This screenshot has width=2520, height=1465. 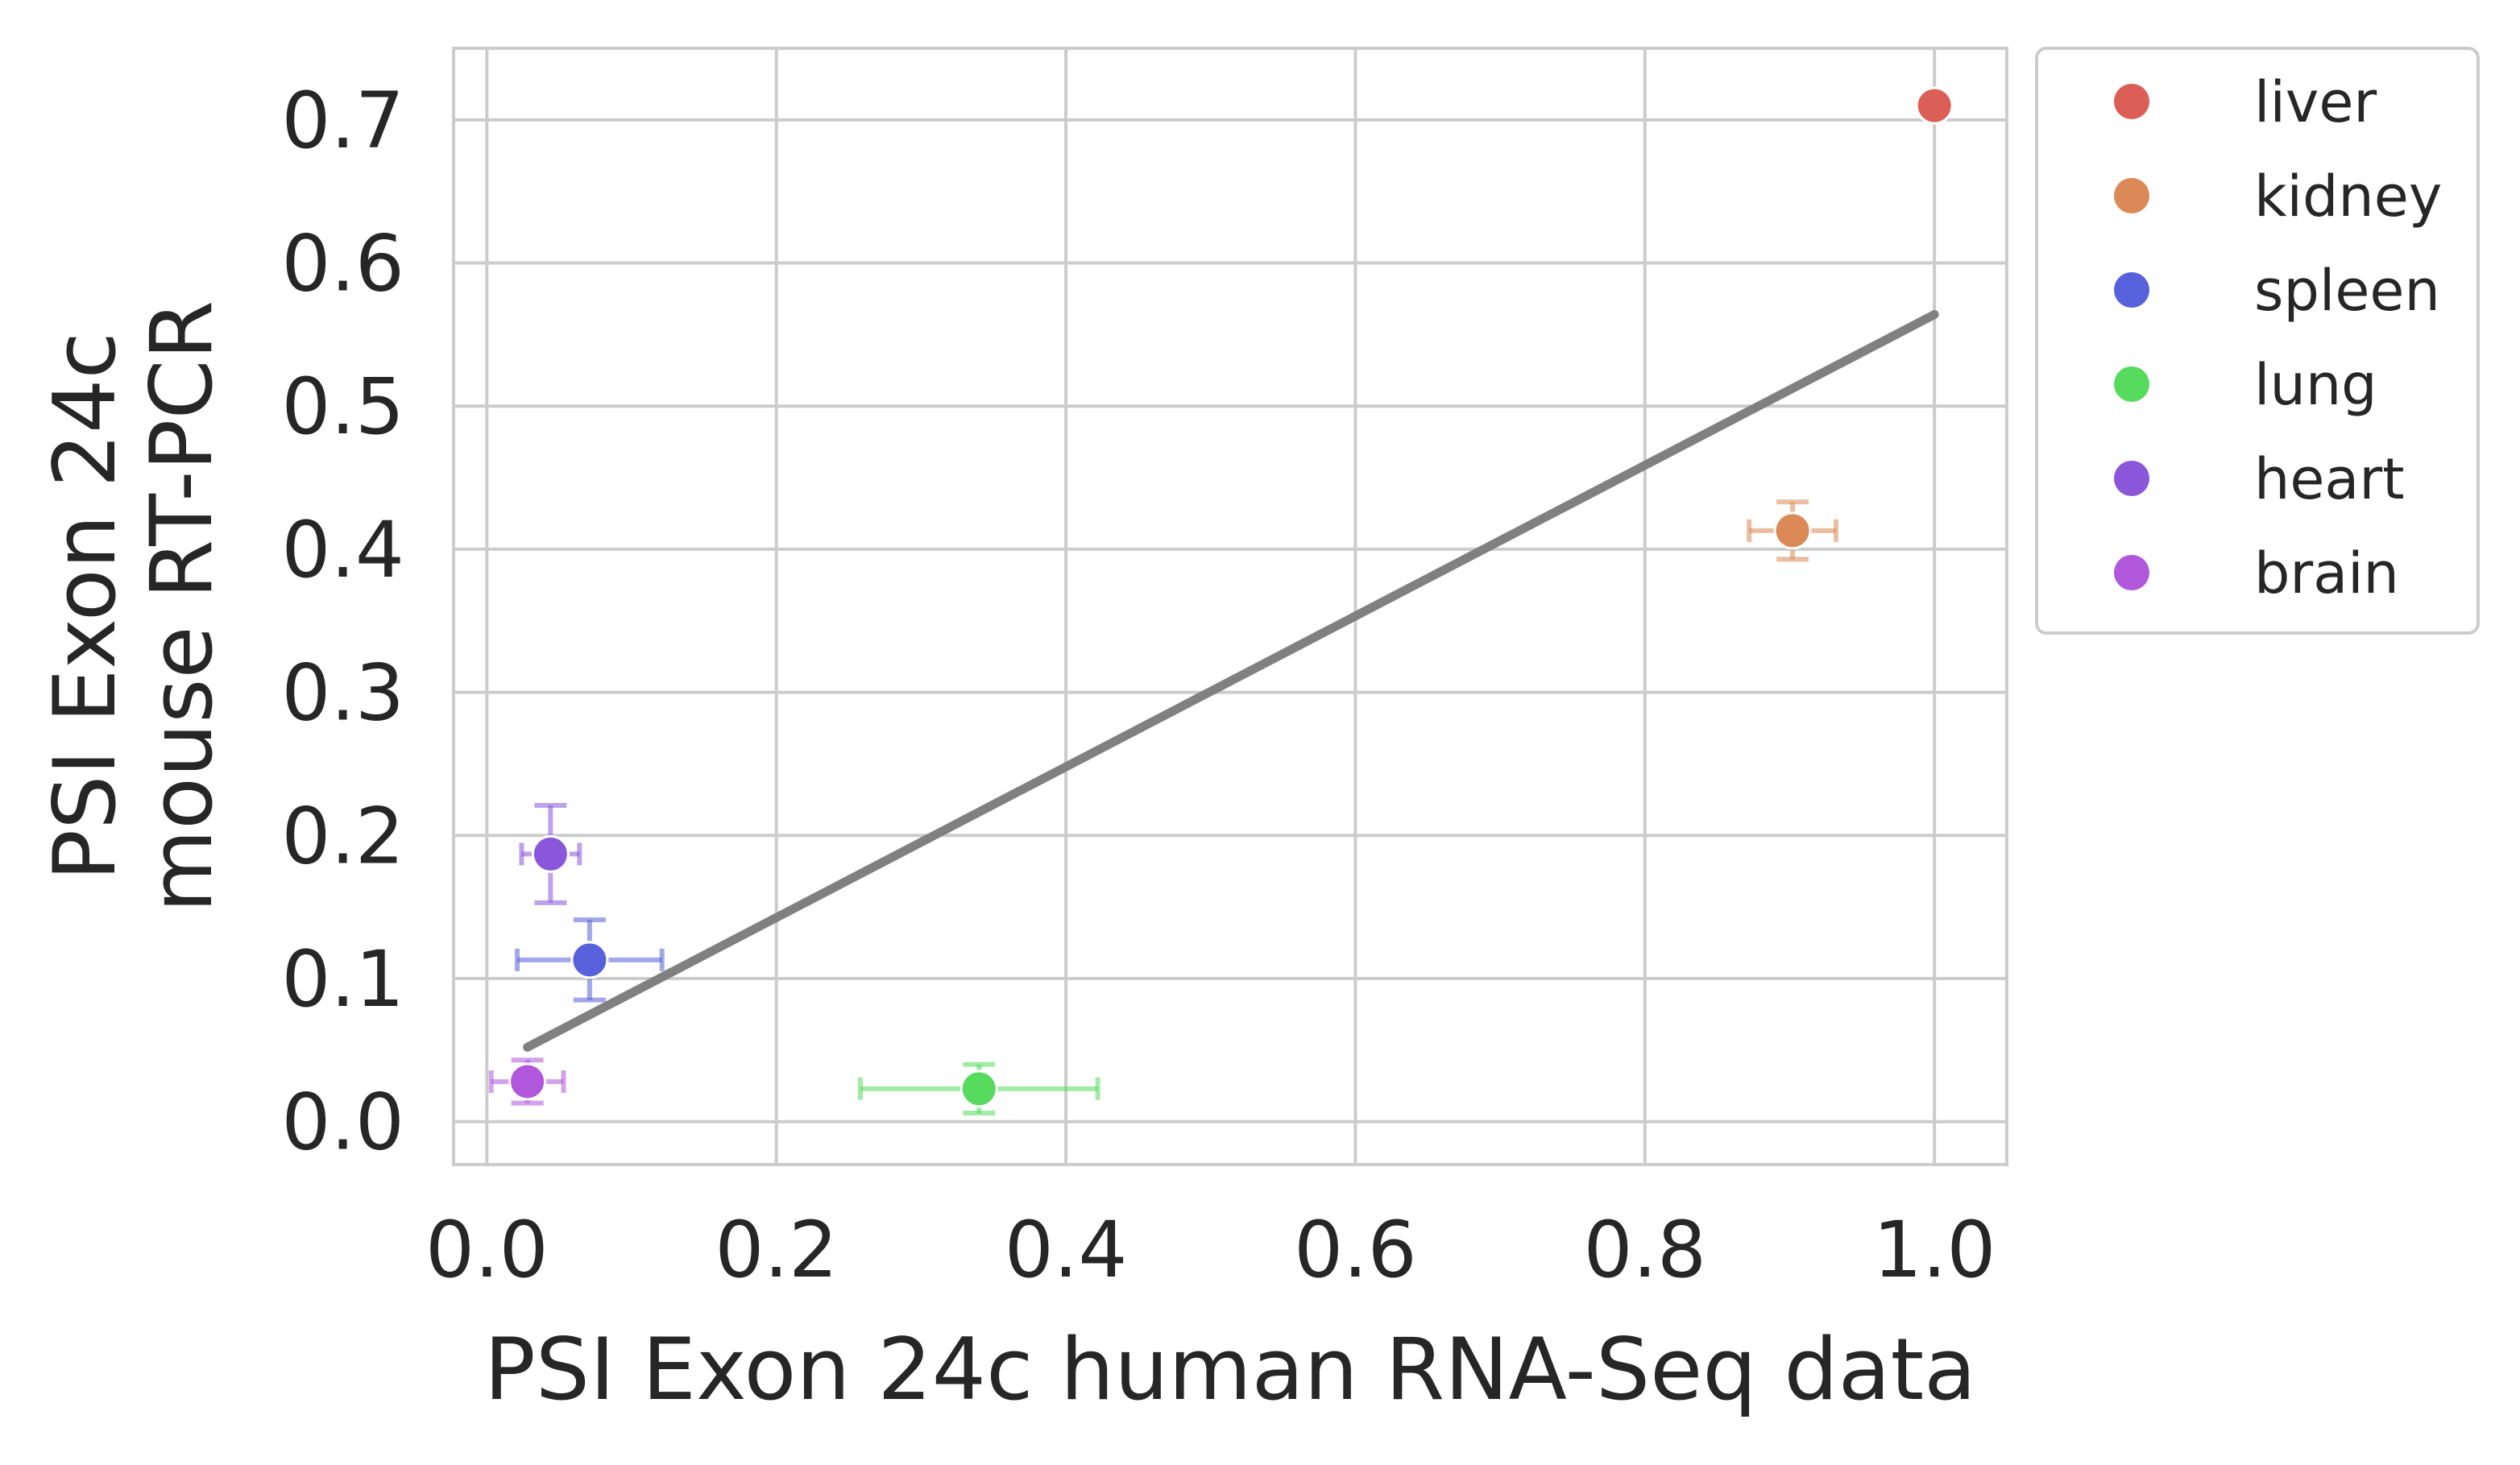 I want to click on legend-marker-liver, so click(x=2131, y=101).